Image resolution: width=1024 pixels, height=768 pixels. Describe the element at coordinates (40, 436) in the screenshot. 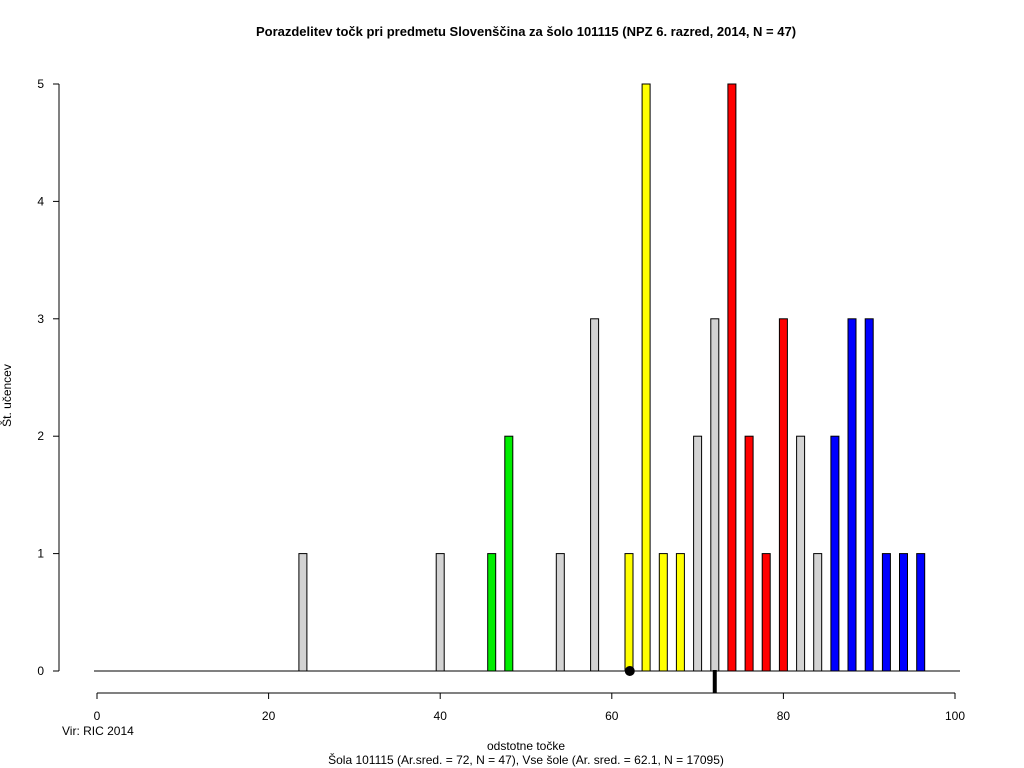

I see `y-tick-label: 2` at that location.